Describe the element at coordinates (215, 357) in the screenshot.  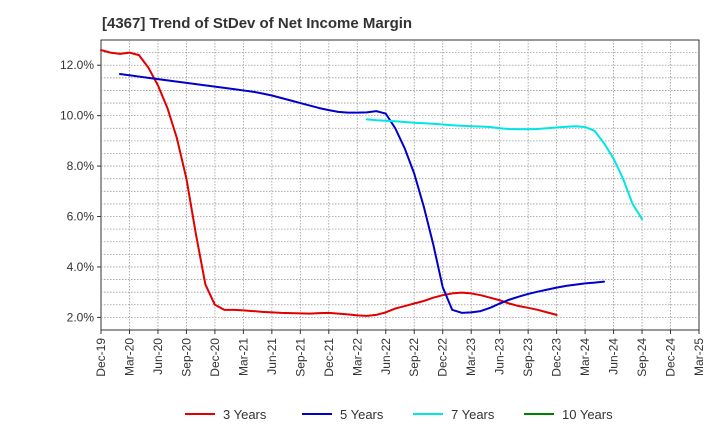
I see `x-tick-label: Dec-20` at that location.